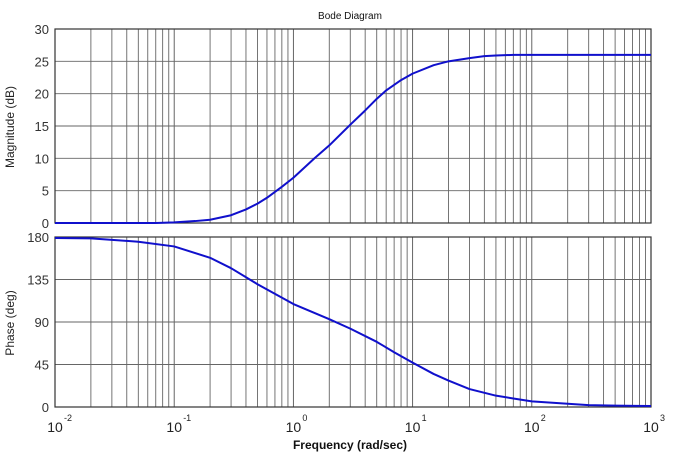  What do you see at coordinates (42, 158) in the screenshot?
I see `magnitude-y-tick-label: 10` at bounding box center [42, 158].